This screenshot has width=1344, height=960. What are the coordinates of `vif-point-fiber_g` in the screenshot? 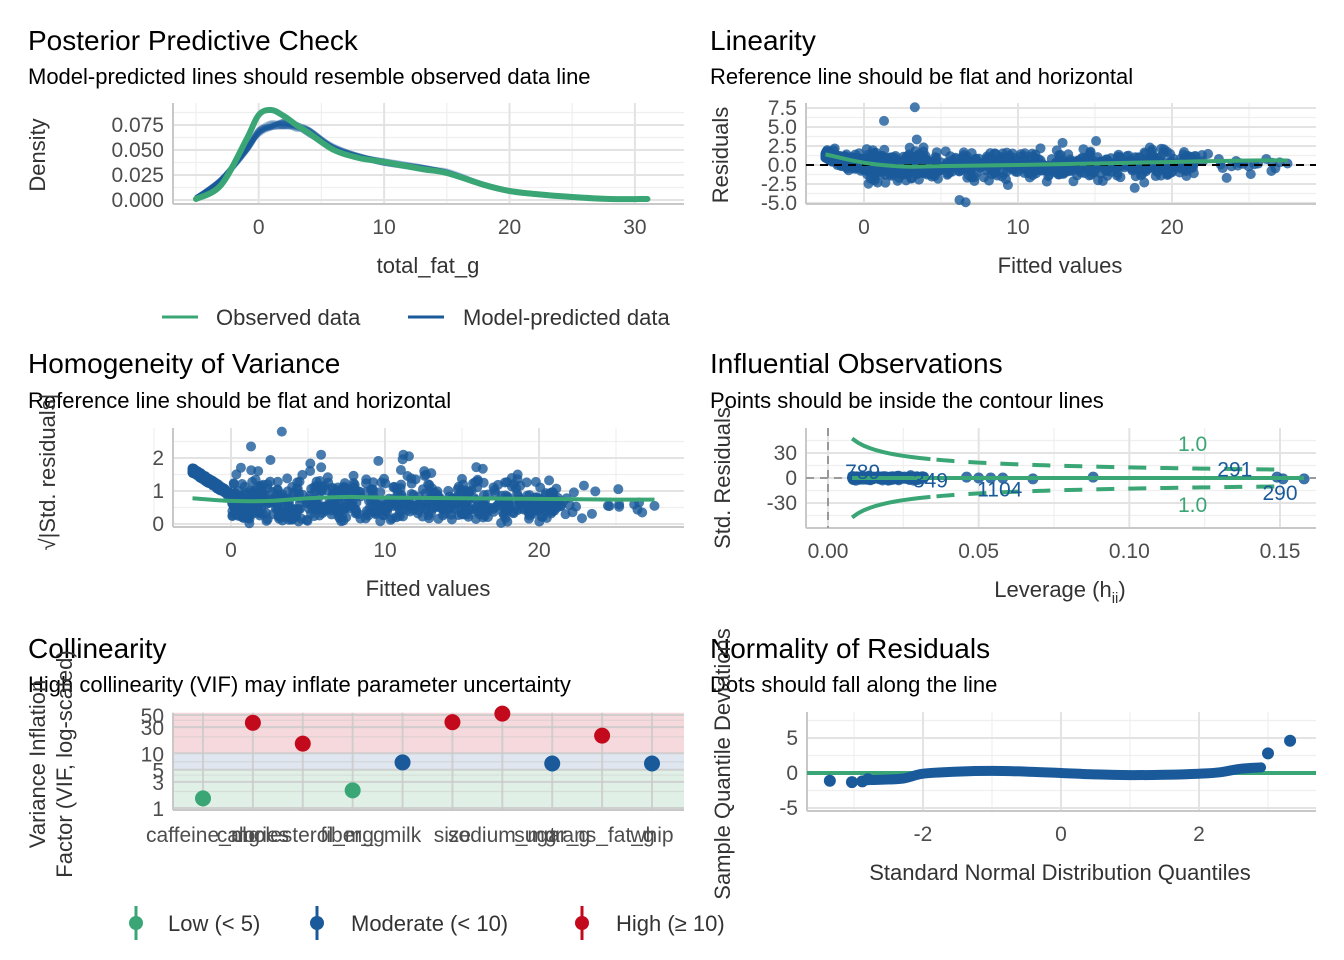 It's located at (352, 790).